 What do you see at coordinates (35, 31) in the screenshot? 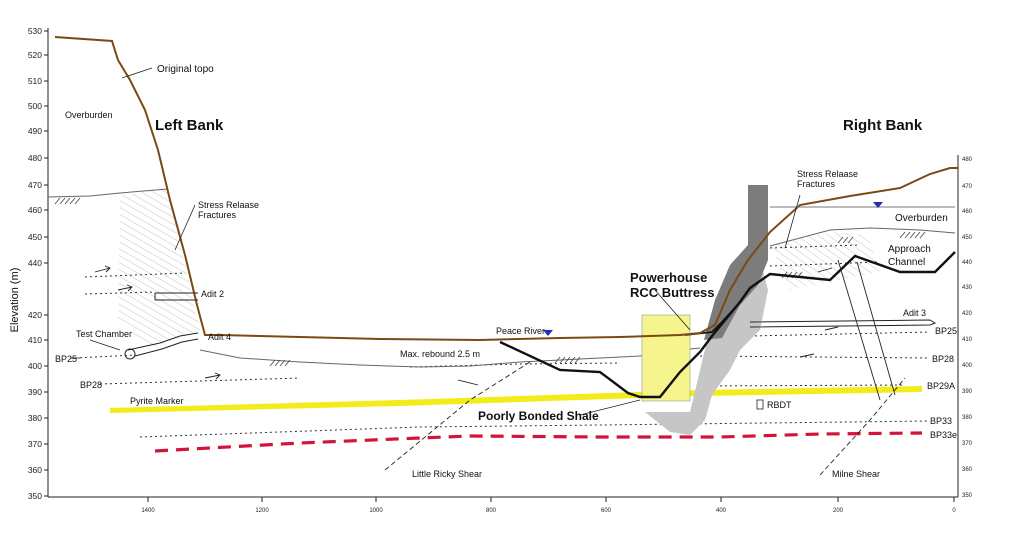
I see `y-tick-label: 530` at bounding box center [35, 31].